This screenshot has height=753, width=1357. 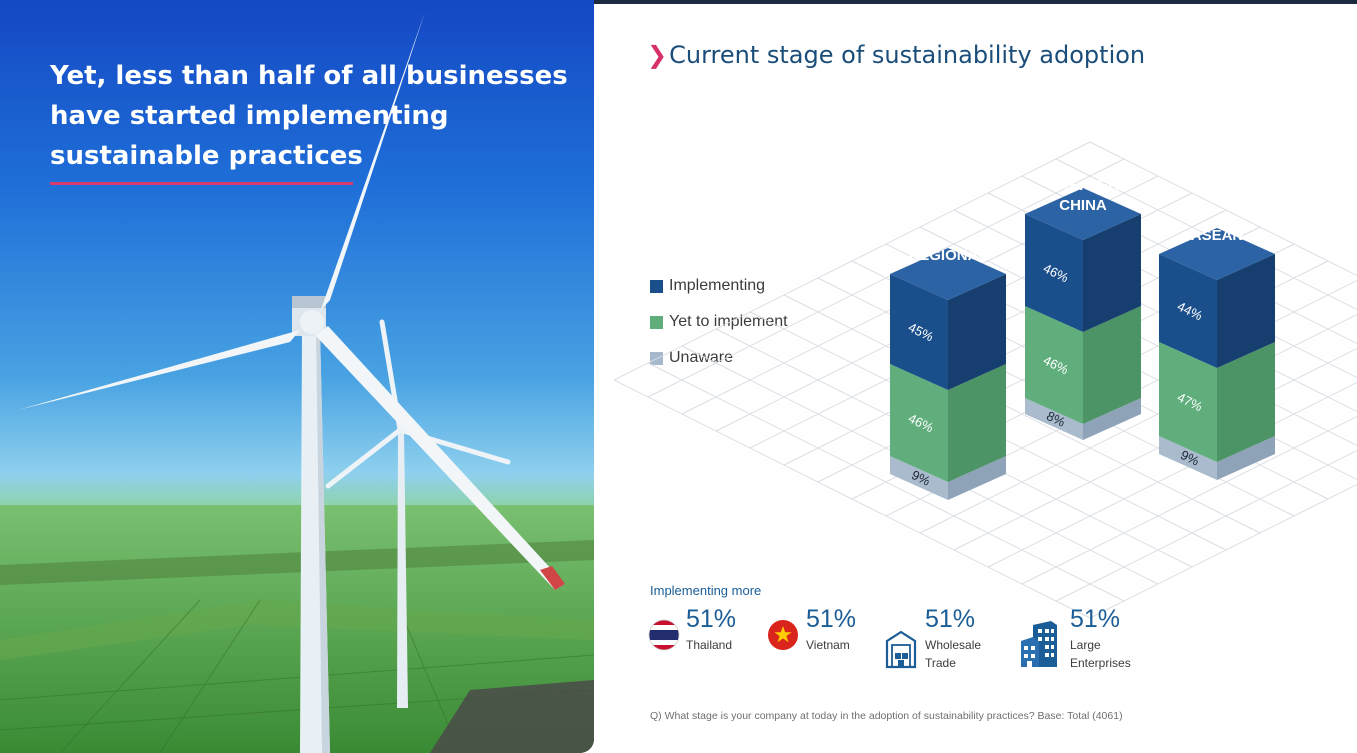 What do you see at coordinates (728, 321) in the screenshot?
I see `legend-label: Yet to implement` at bounding box center [728, 321].